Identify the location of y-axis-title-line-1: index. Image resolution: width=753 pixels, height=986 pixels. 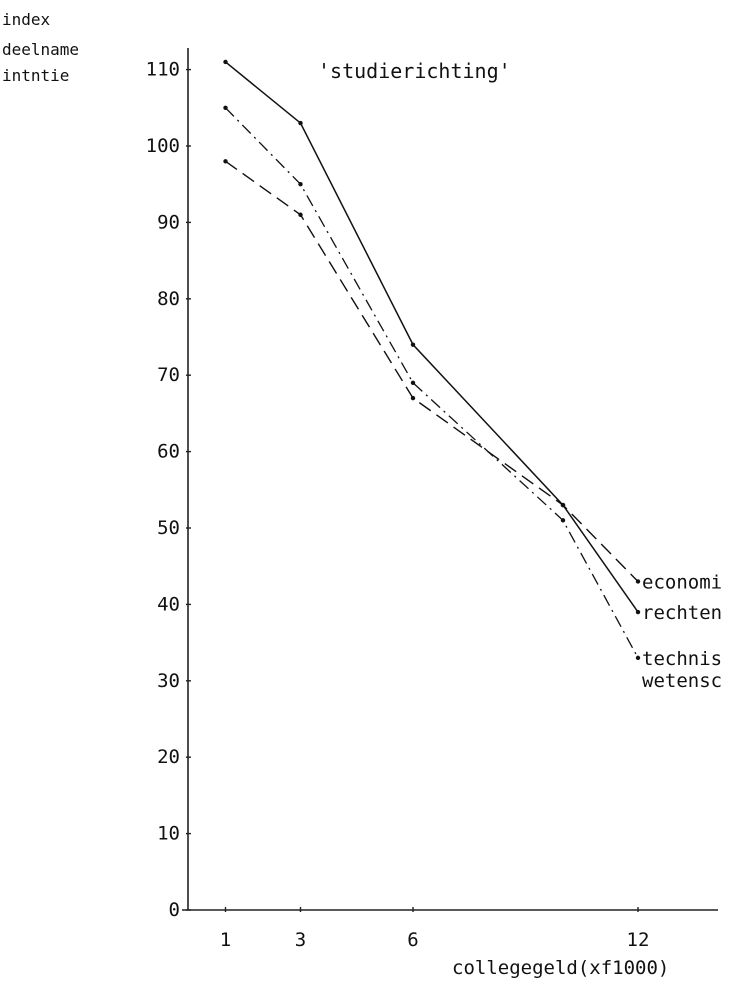
(26, 19).